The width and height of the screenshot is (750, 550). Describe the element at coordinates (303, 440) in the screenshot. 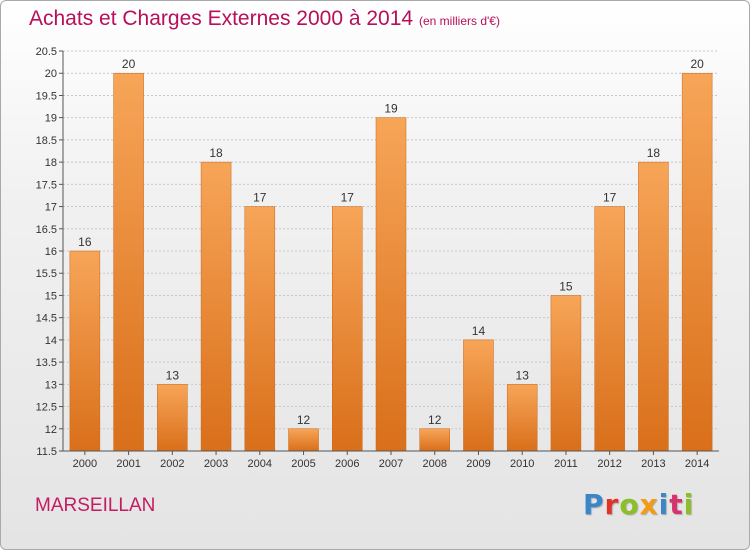

I see `bar-2005` at that location.